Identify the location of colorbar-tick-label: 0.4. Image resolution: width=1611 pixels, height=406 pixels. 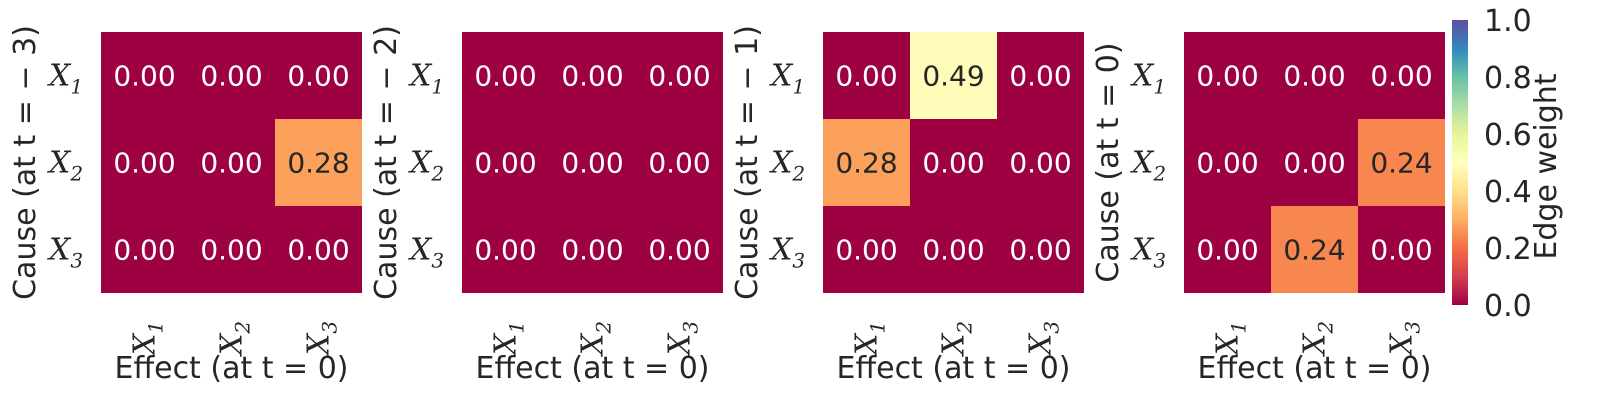
(1508, 192).